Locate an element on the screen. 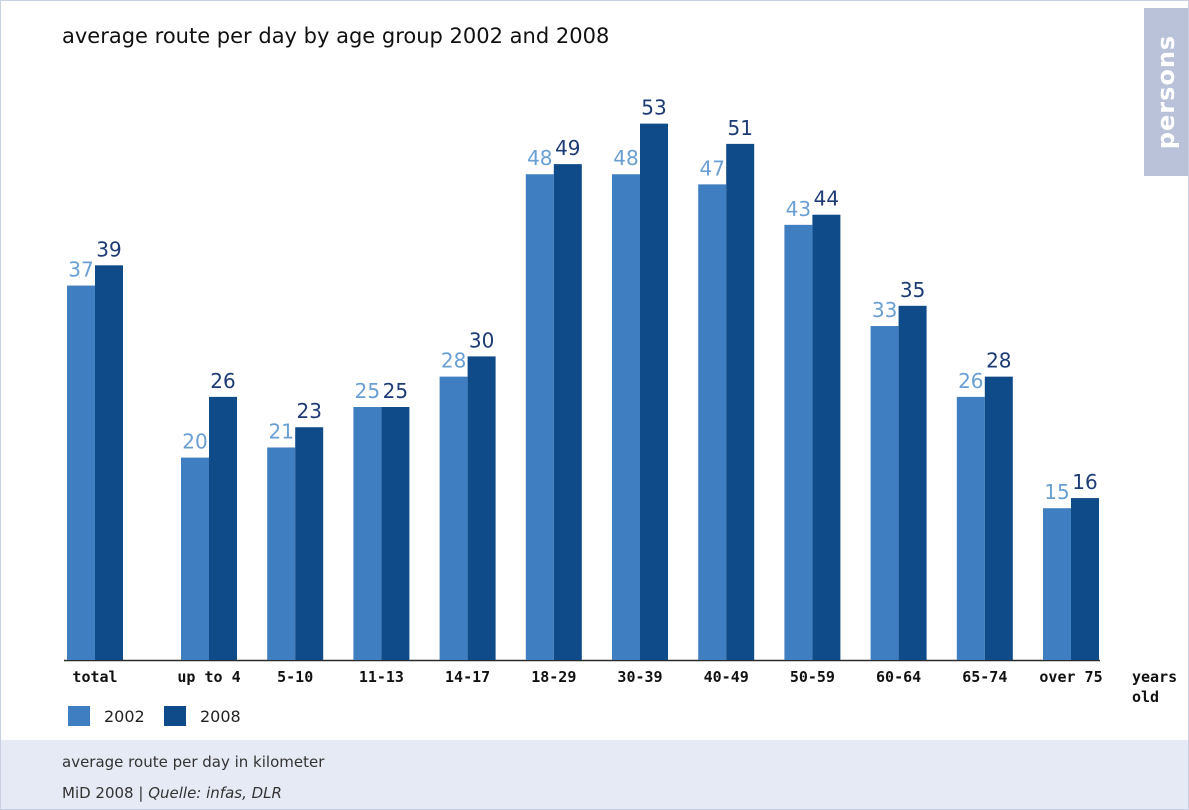 The height and width of the screenshot is (810, 1189). legend-label-2008: 2008 is located at coordinates (220, 716).